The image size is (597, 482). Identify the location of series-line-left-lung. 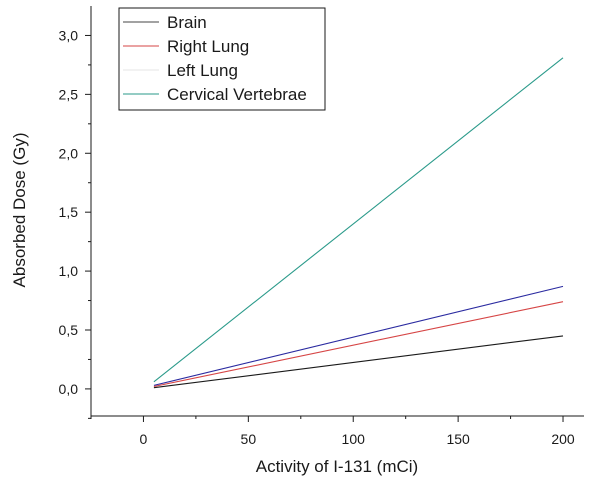
(358, 335).